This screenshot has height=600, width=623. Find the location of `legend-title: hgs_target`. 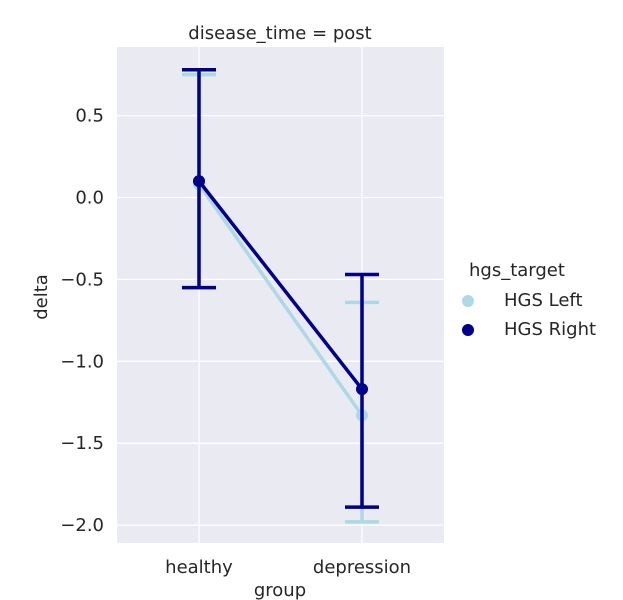

legend-title: hgs_target is located at coordinates (517, 270).